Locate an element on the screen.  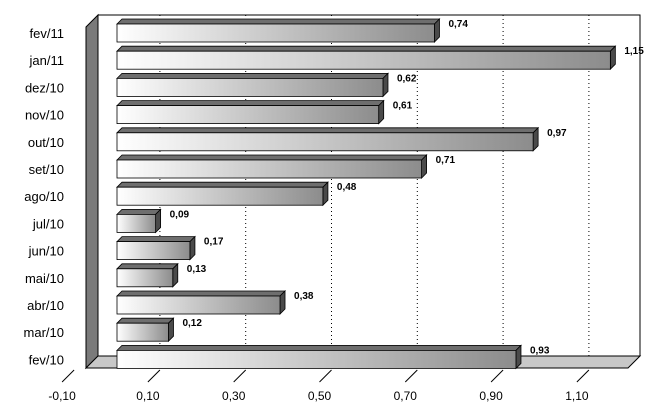
category-label: set/10 is located at coordinates (46, 169).